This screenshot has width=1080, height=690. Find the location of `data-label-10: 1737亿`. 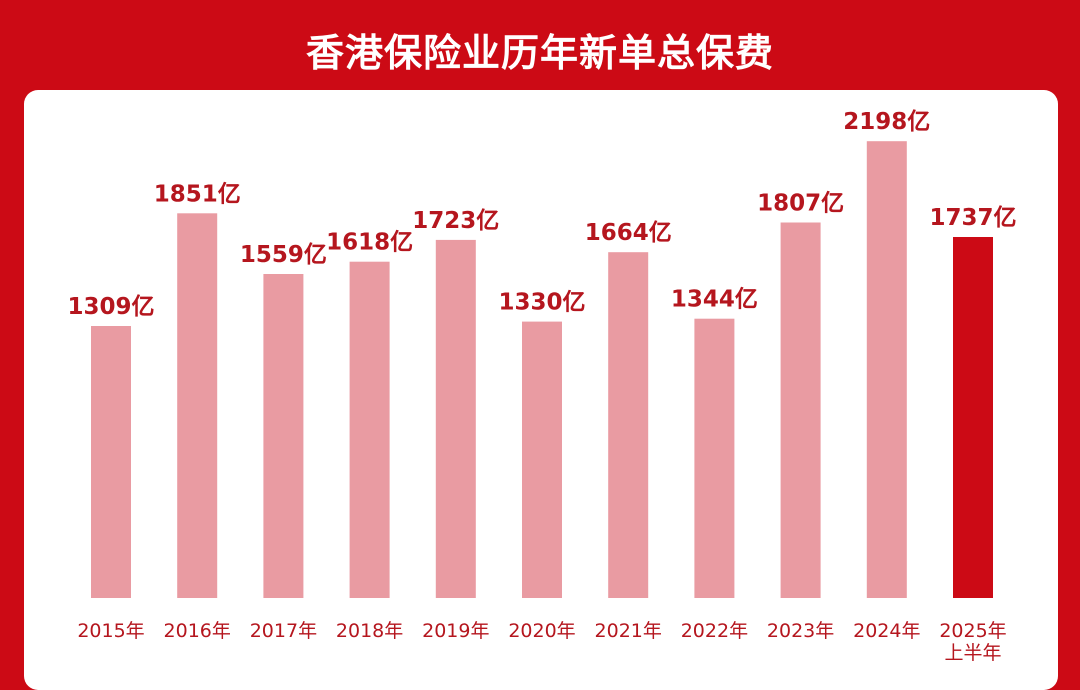

data-label-10: 1737亿 is located at coordinates (972, 218).